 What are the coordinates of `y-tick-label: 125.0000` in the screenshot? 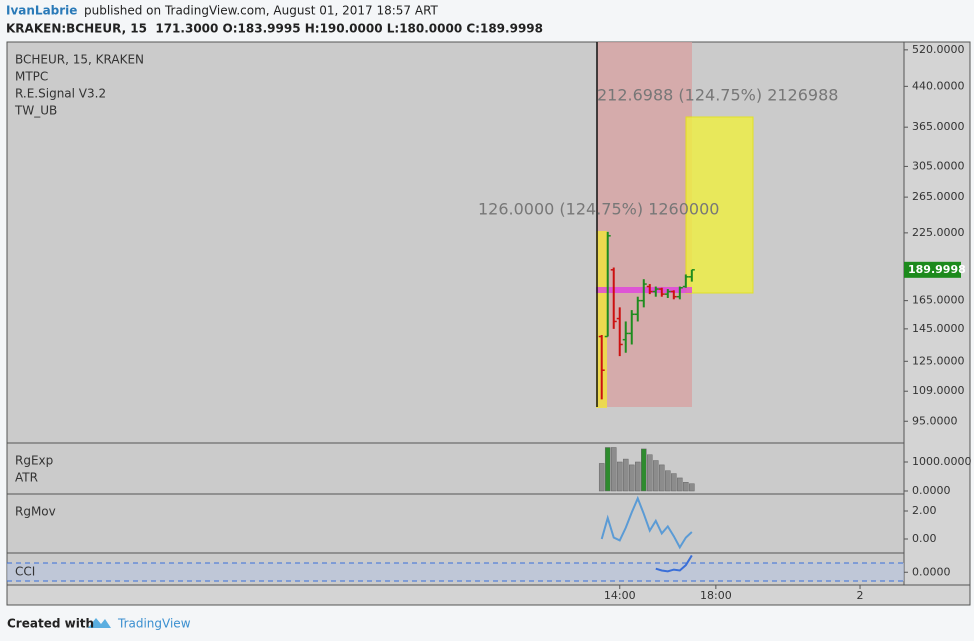 It's located at (938, 360).